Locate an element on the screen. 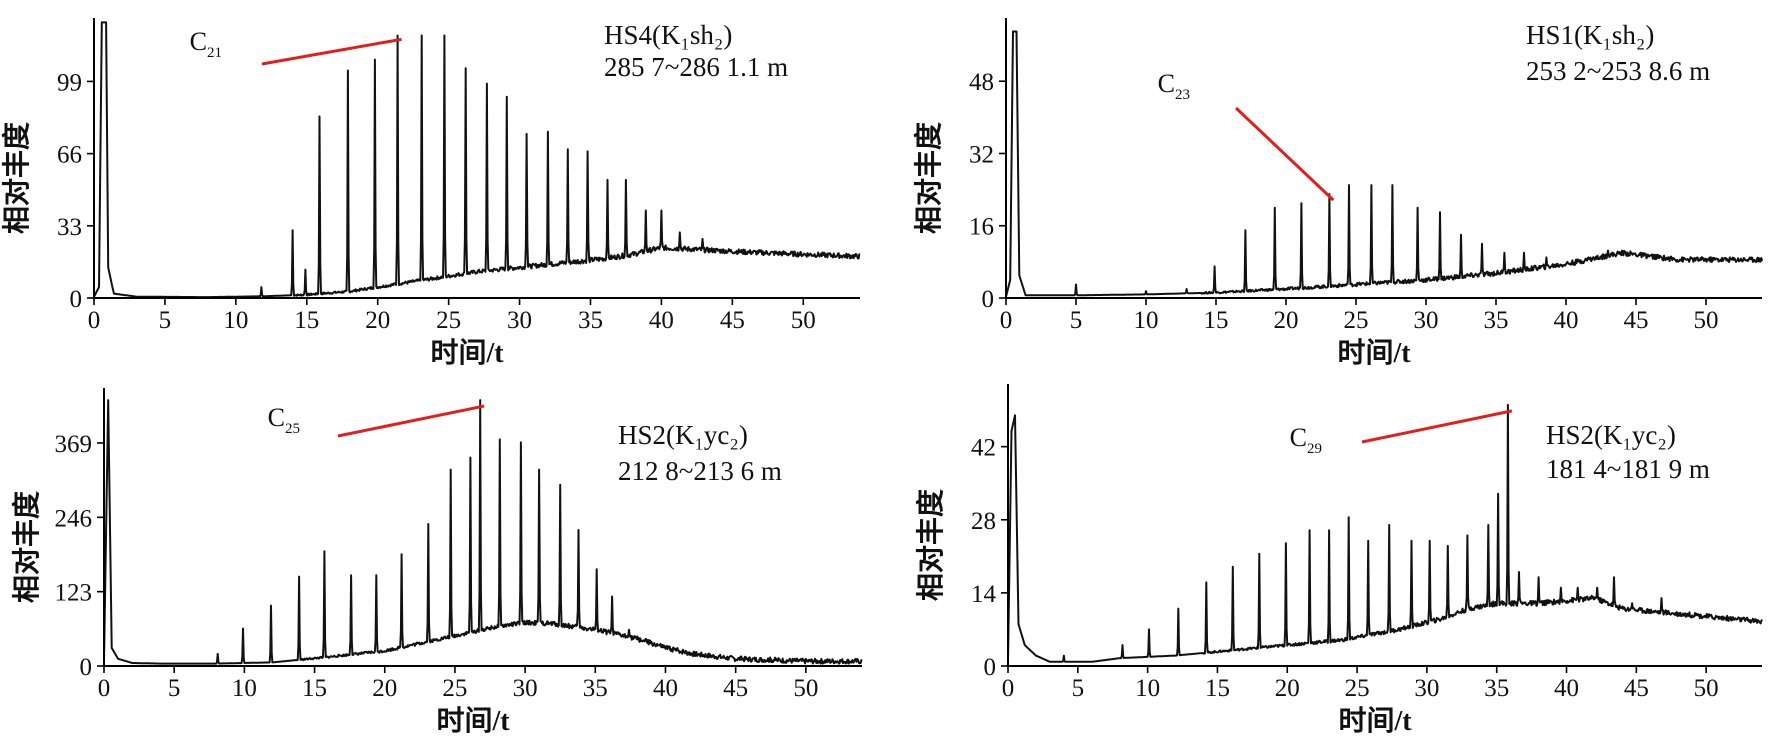  y-tick-label: 16 is located at coordinates (981, 227).